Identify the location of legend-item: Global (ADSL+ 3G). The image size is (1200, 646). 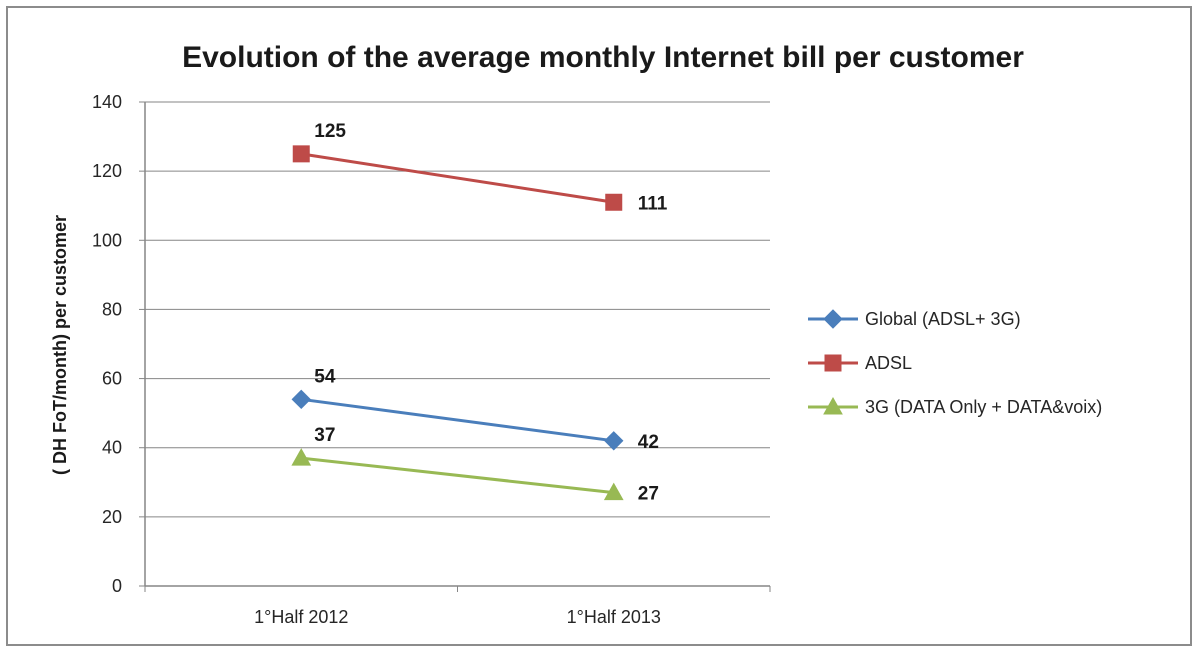
(914, 319).